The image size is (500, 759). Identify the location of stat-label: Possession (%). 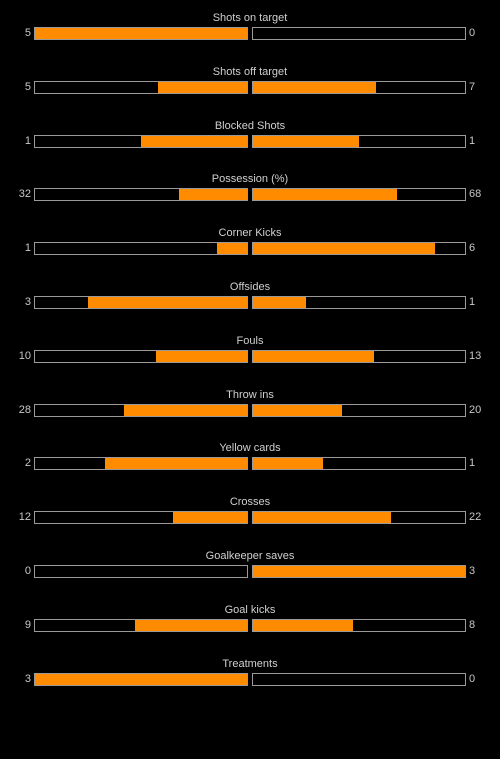
(250, 179).